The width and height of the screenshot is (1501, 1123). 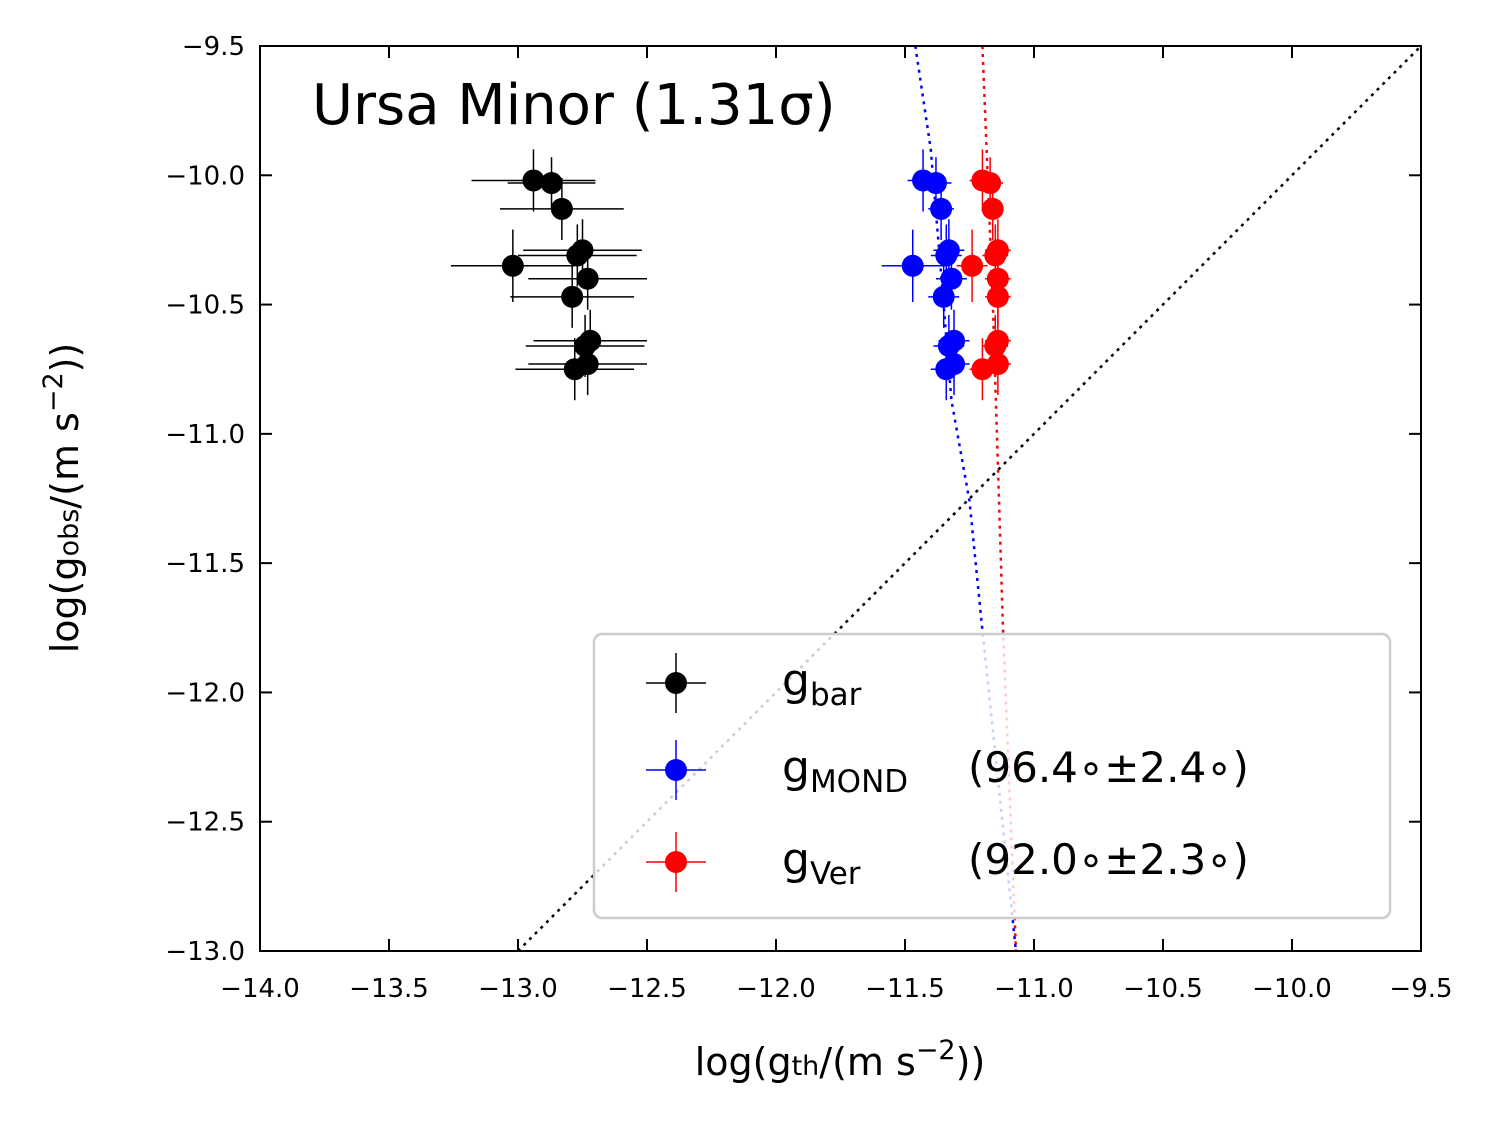 I want to click on x-tick-label: −11.5, so click(x=905, y=989).